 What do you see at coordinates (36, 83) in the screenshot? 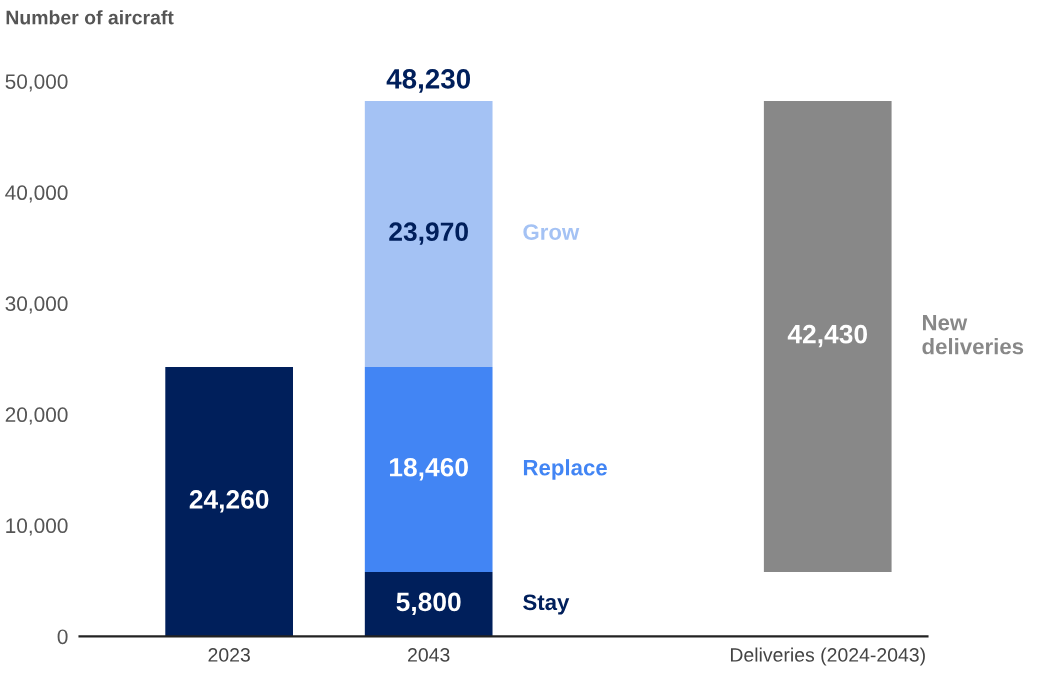
I see `y-tick-label: 50,000` at bounding box center [36, 83].